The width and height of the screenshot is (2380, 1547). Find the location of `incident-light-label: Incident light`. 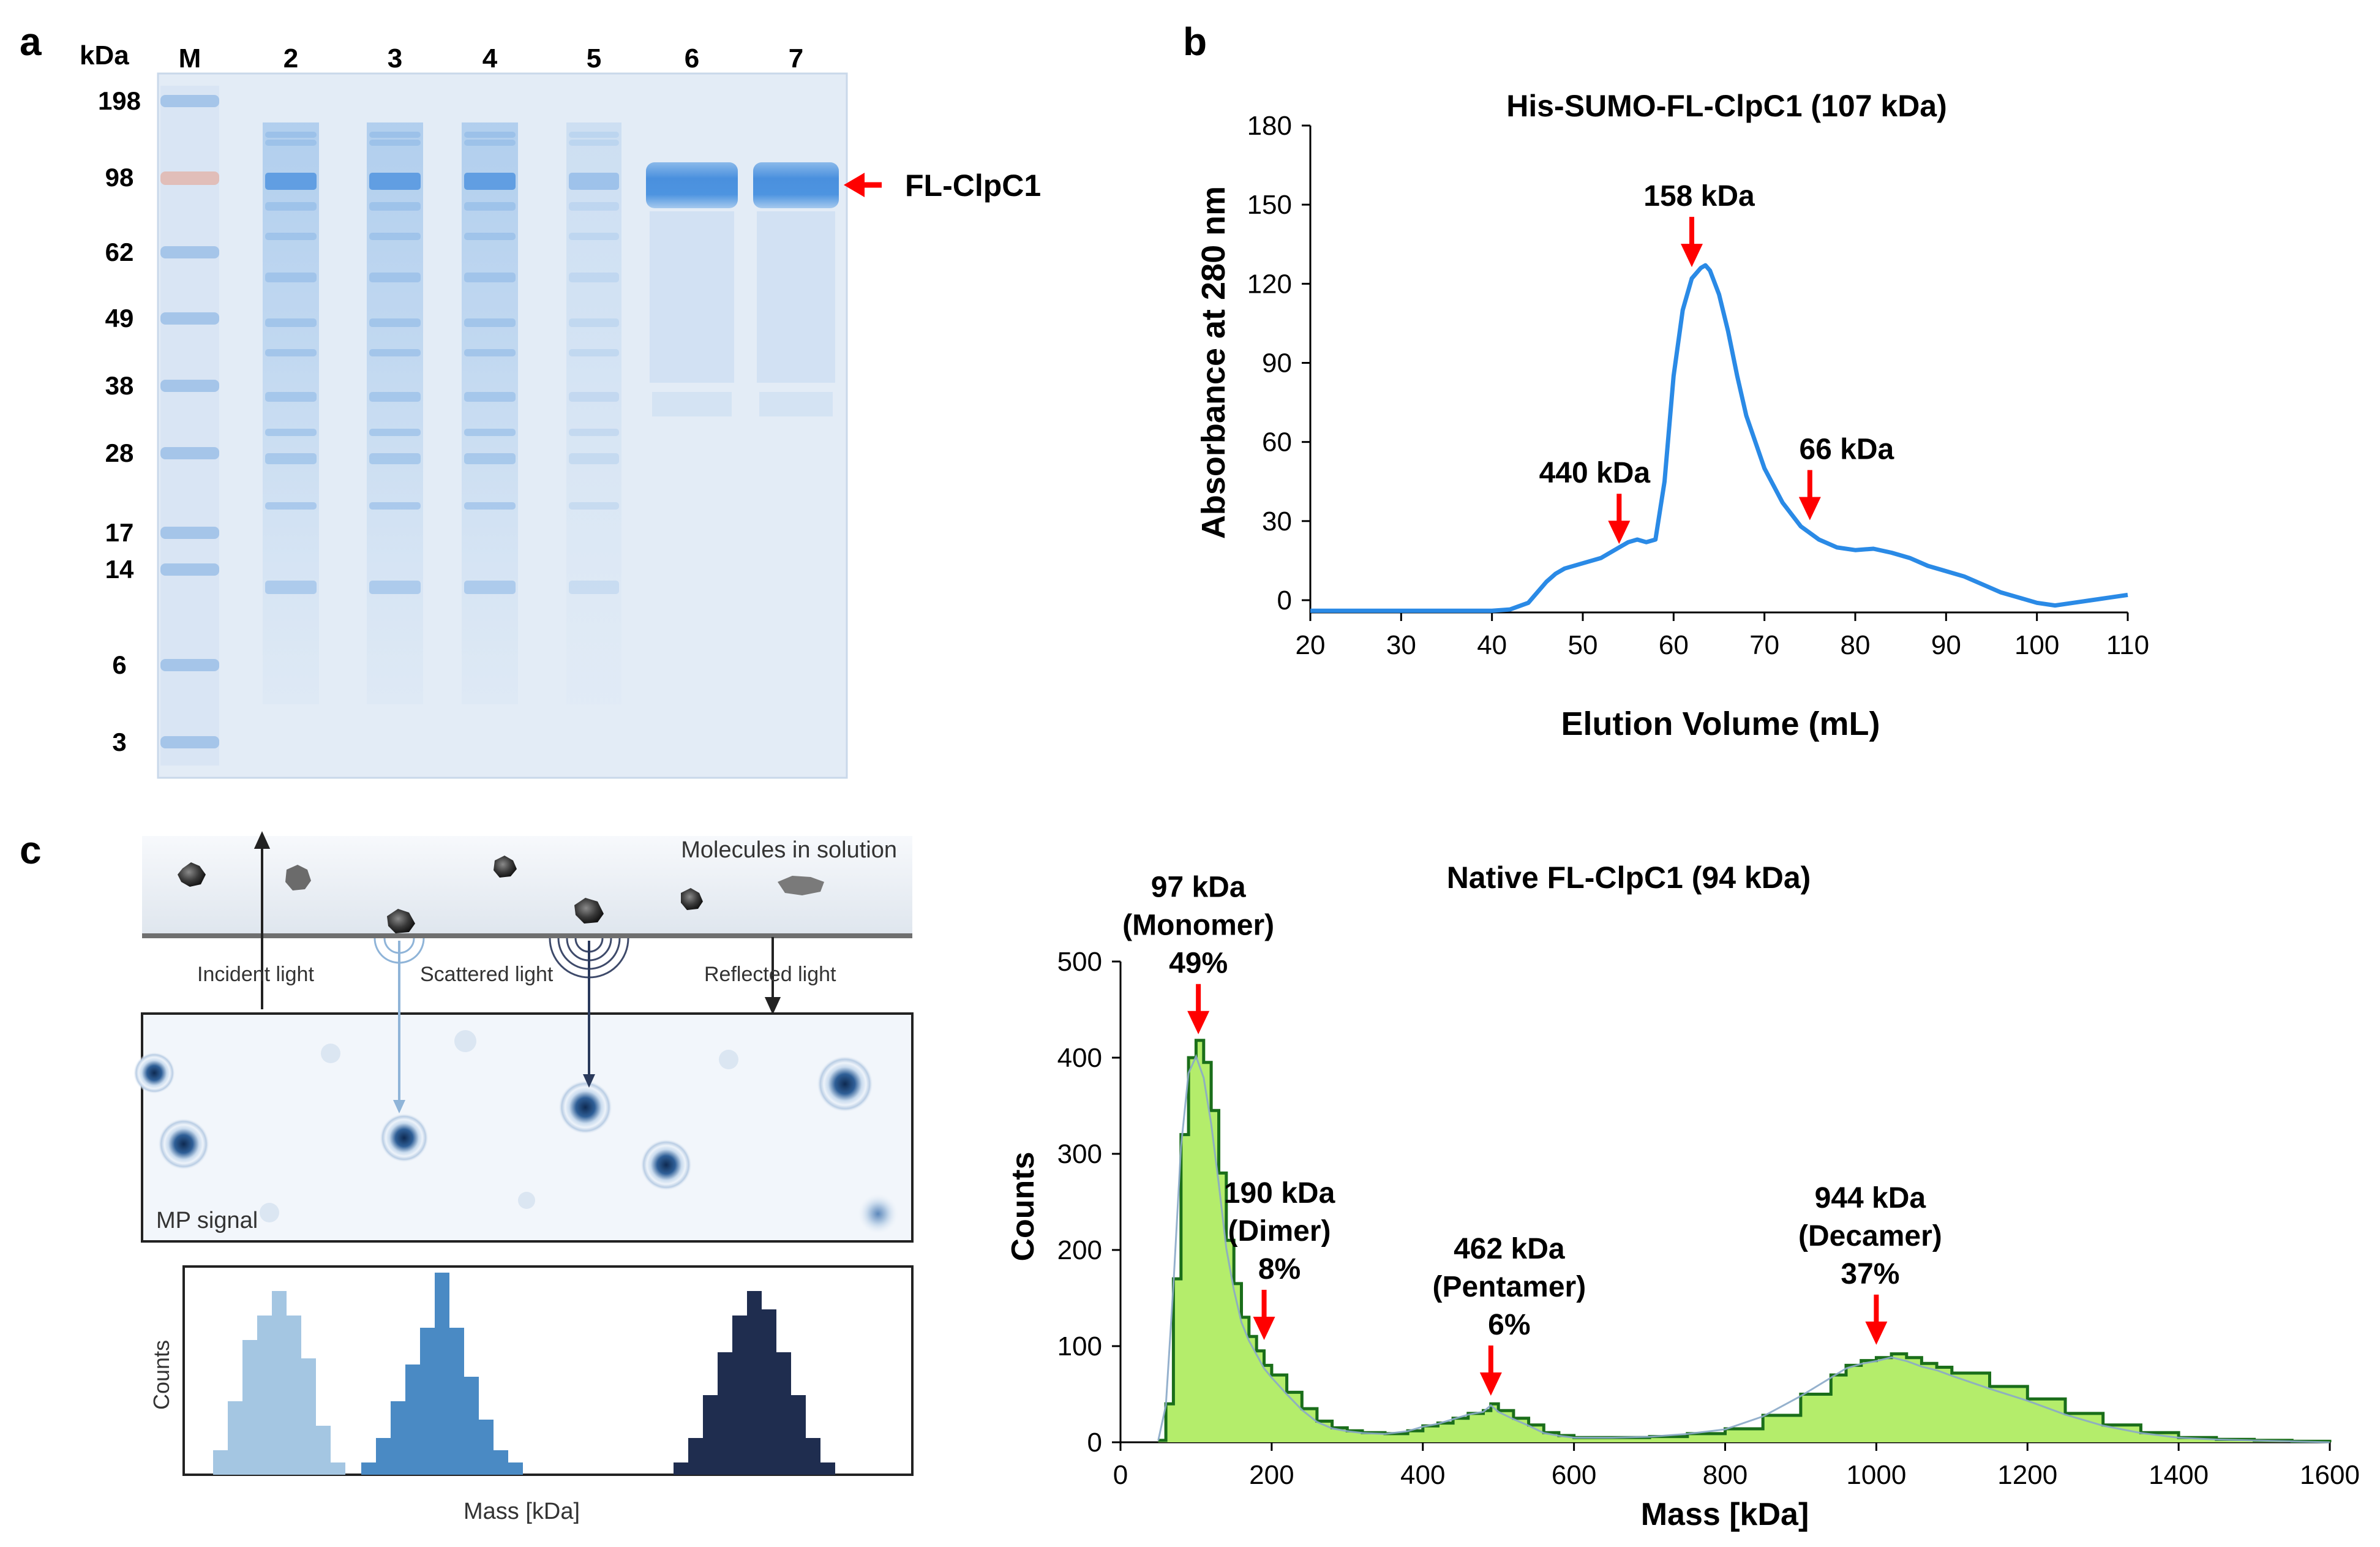

incident-light-label: Incident light is located at coordinates (255, 974).